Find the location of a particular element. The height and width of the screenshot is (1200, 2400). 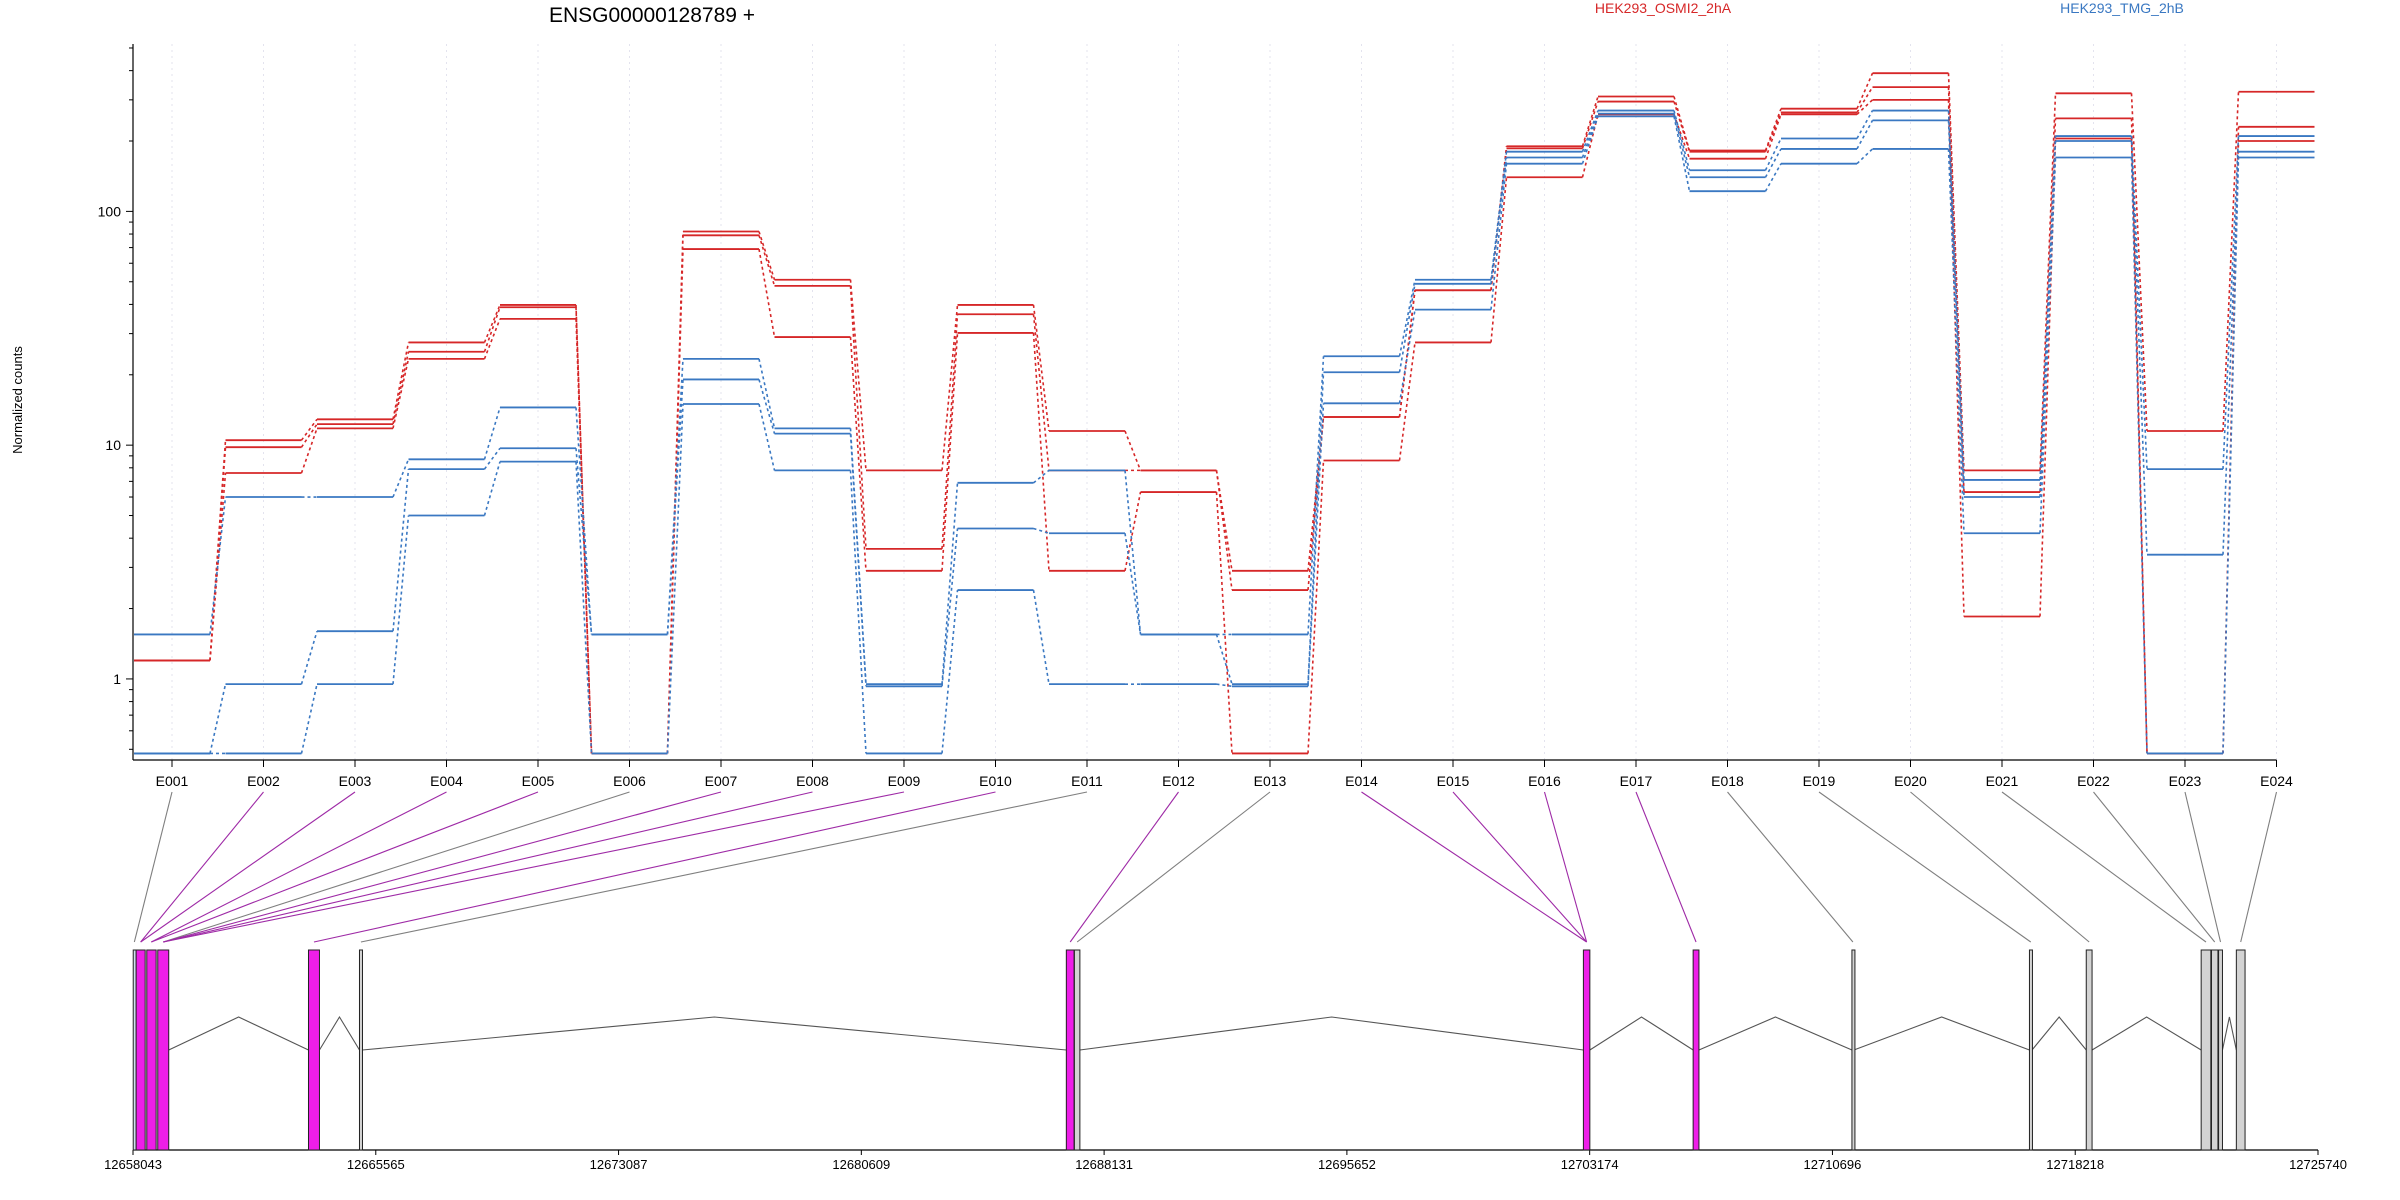

link-e017 is located at coordinates (1666, 867).